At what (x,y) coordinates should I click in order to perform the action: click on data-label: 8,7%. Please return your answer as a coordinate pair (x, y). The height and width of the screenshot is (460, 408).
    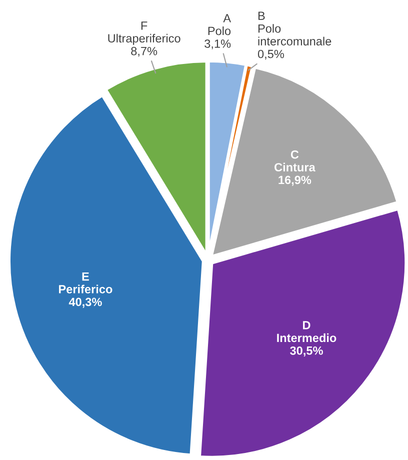
    Looking at the image, I should click on (144, 51).